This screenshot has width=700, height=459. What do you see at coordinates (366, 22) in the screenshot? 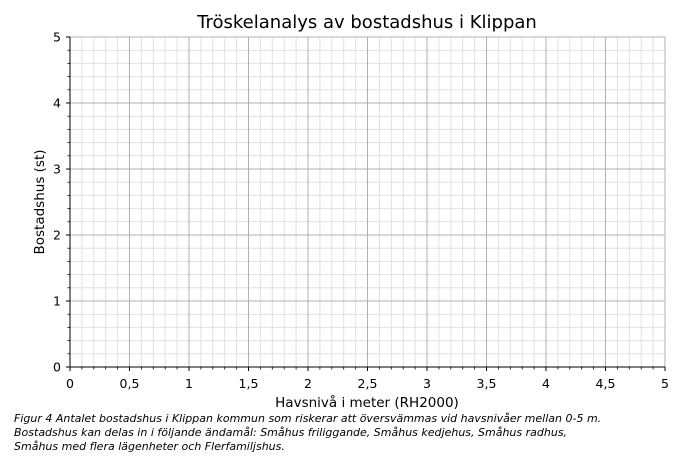
I see `chart-title: Tröskelanalys av bostadshus i Klippan` at bounding box center [366, 22].